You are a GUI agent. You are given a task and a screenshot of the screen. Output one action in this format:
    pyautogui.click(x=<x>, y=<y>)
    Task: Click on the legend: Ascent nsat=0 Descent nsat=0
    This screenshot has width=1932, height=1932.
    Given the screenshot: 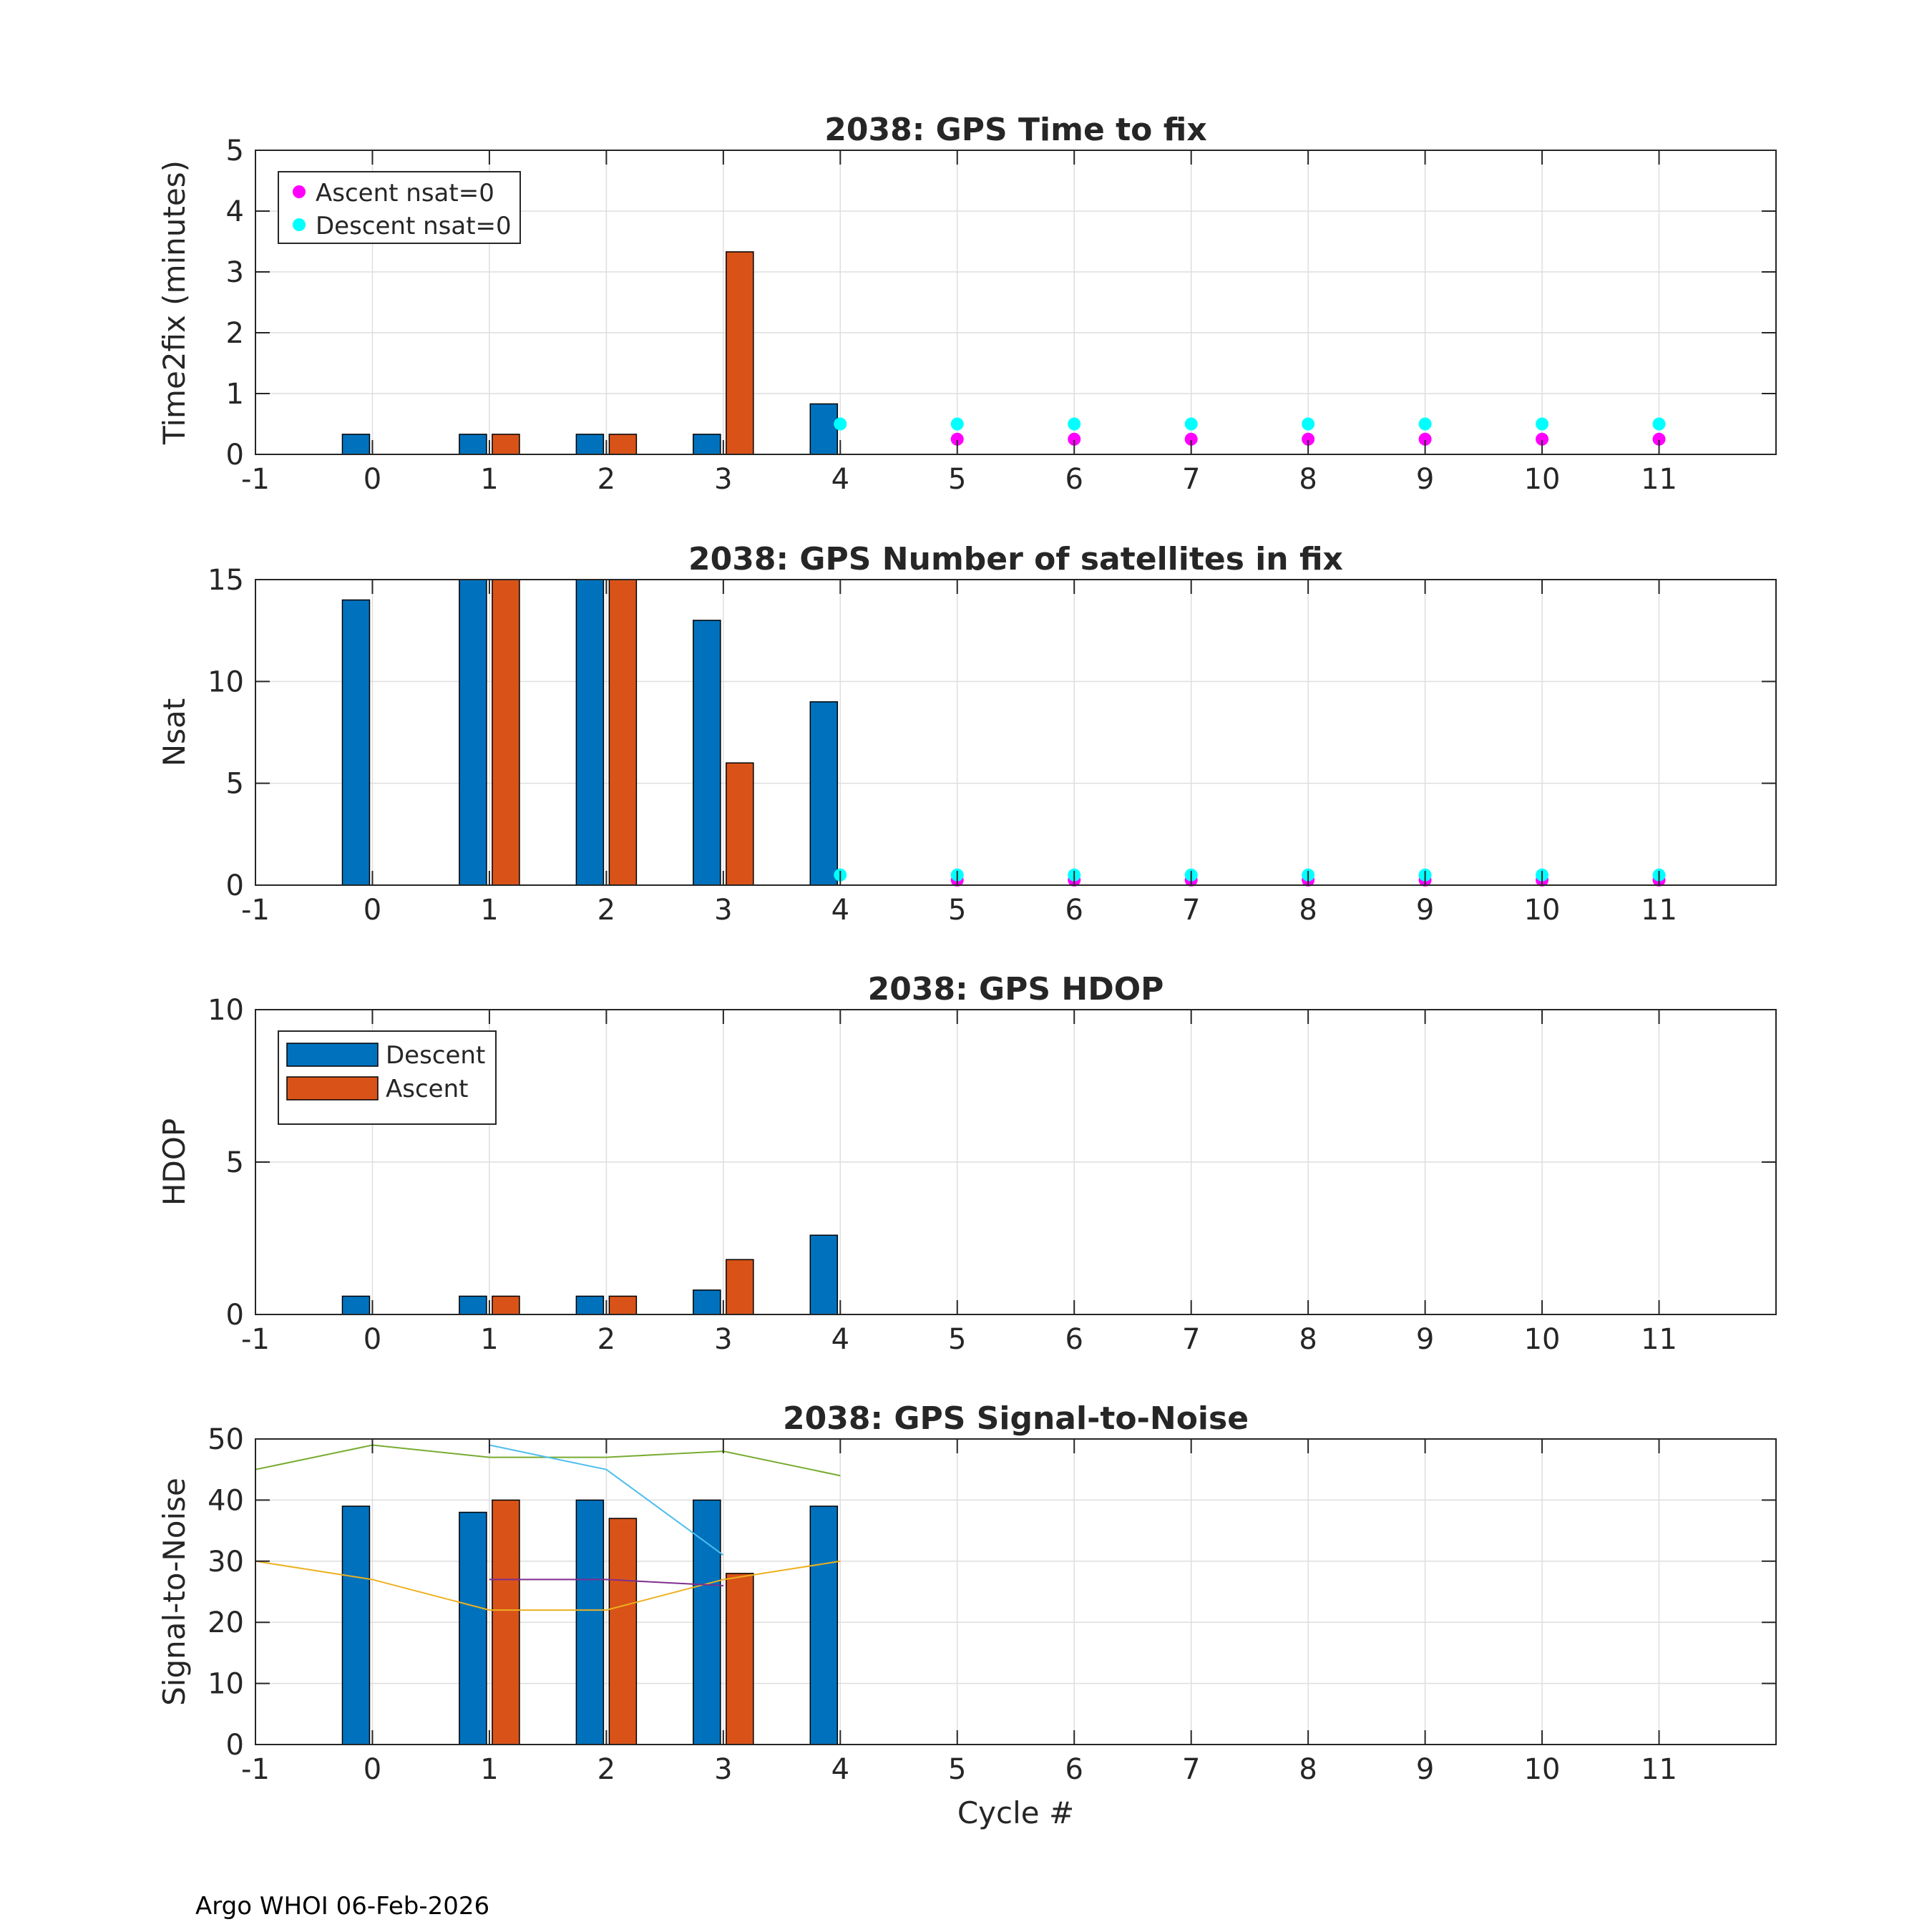 What is the action you would take?
    pyautogui.click(x=399, y=208)
    